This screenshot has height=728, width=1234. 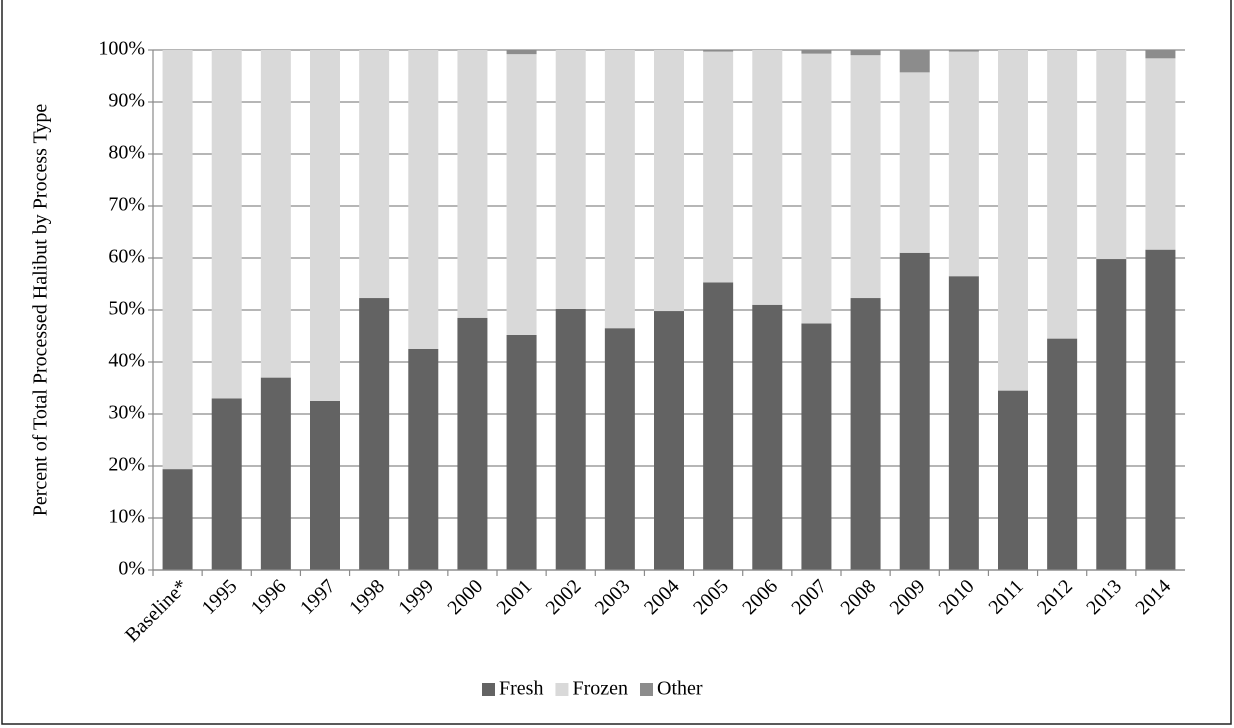 I want to click on y-tick-label: 80%, so click(x=126, y=153).